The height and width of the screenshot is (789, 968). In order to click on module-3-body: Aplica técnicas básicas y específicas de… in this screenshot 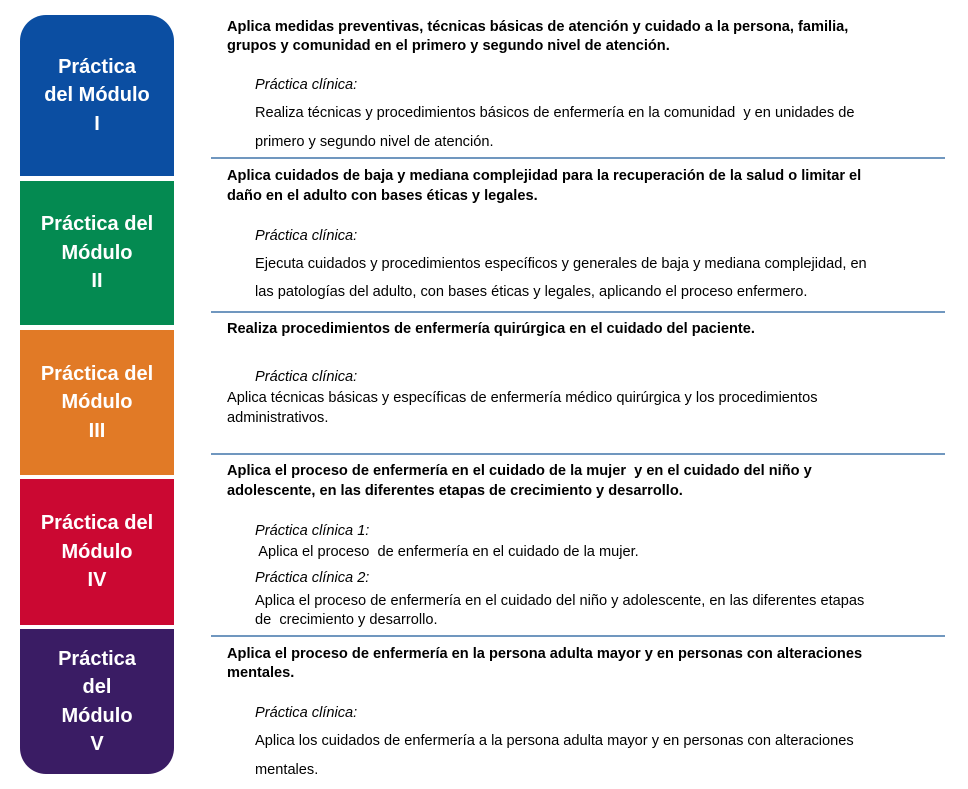, I will do `click(522, 398)`.